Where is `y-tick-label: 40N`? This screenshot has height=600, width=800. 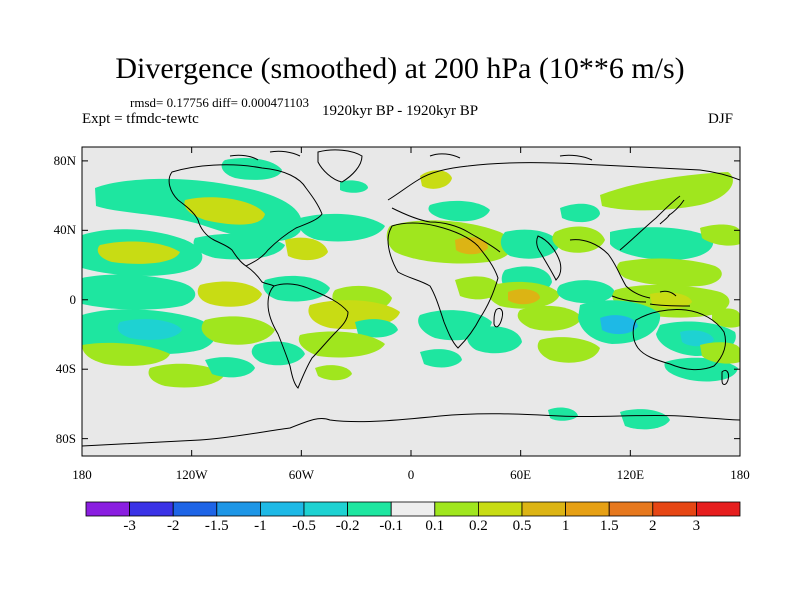 y-tick-label: 40N is located at coordinates (64, 230).